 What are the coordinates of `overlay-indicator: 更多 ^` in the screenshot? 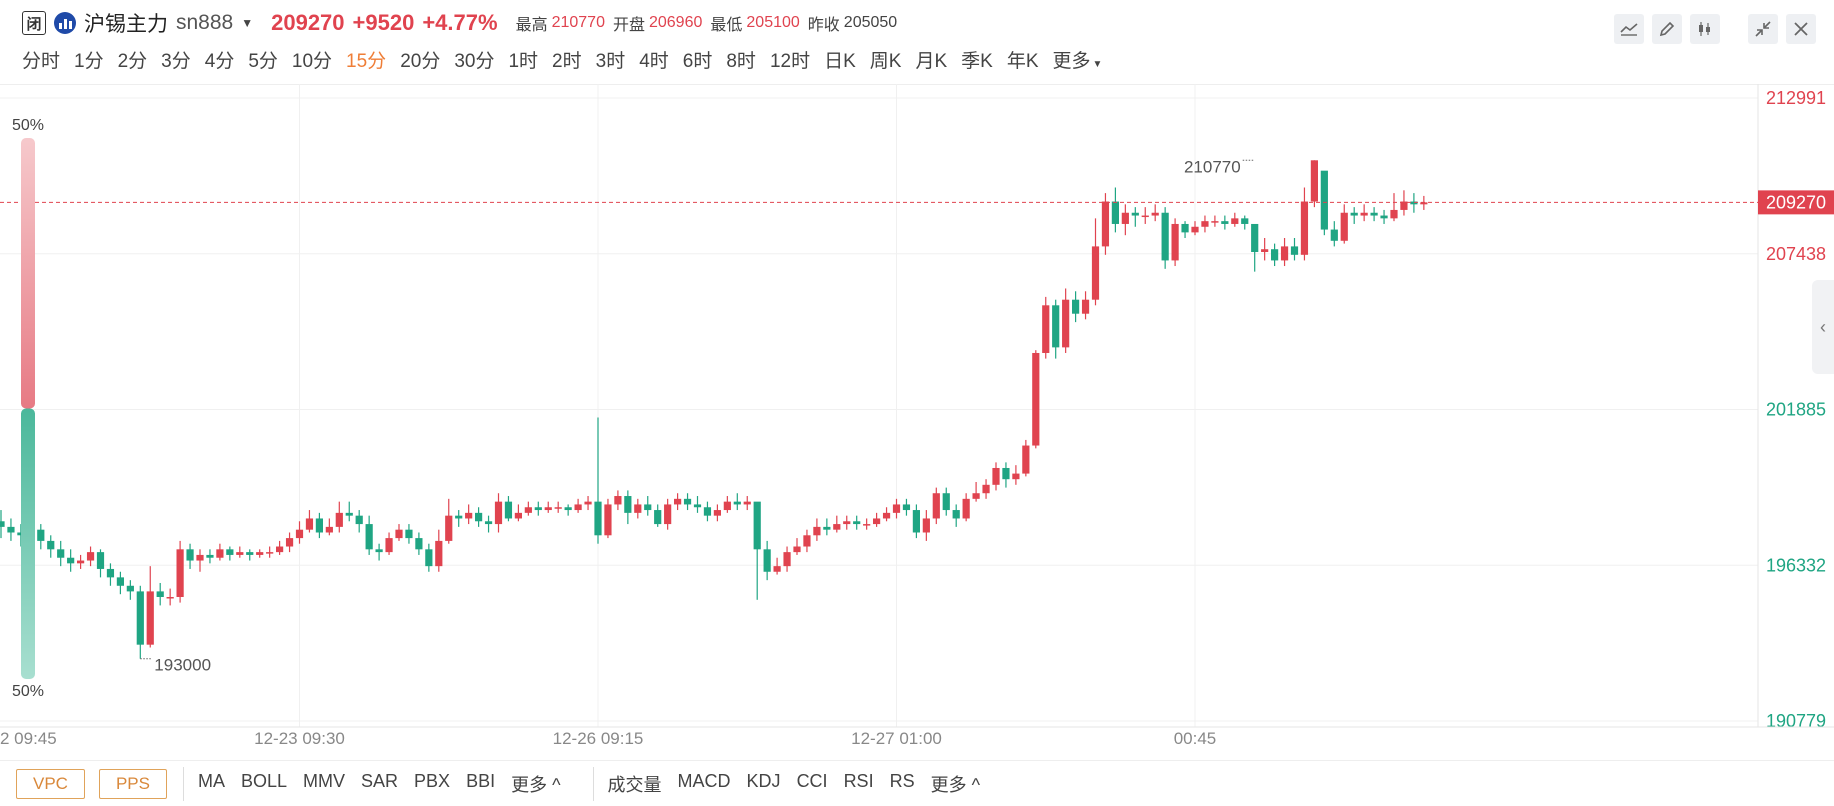 It's located at (536, 784).